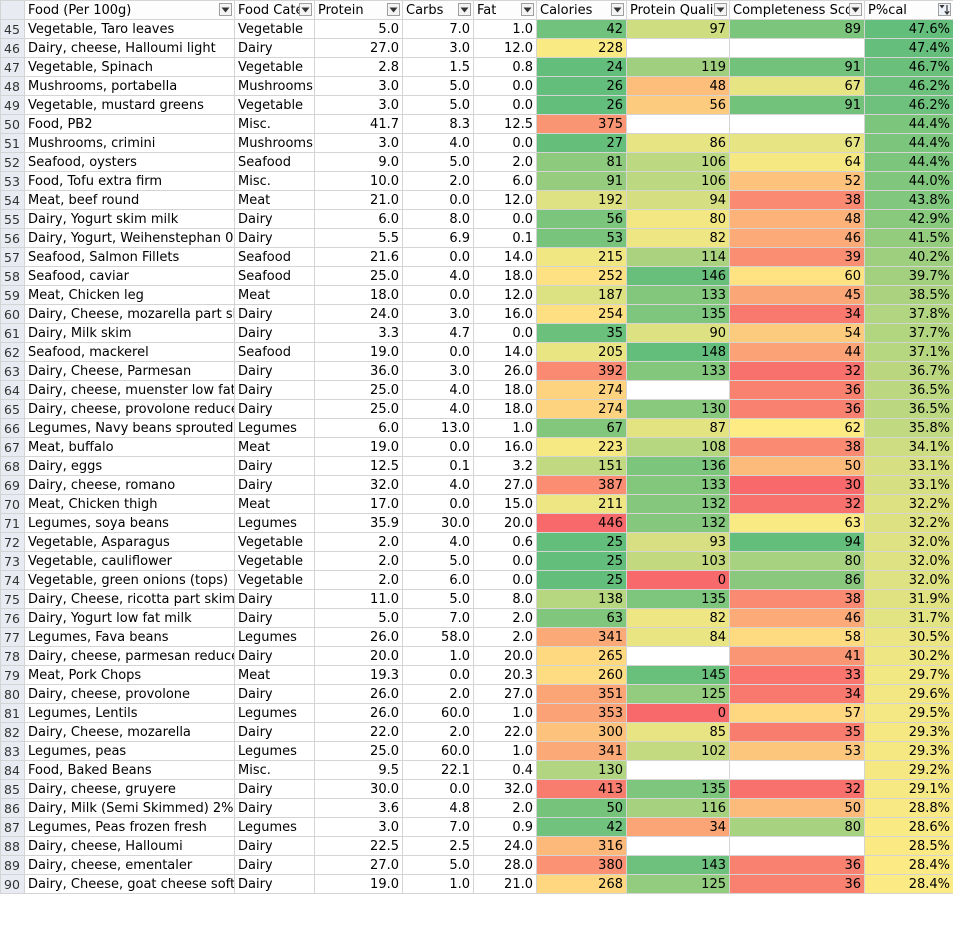  Describe the element at coordinates (908, 200) in the screenshot. I see `cell-pcal: 43.8%` at that location.